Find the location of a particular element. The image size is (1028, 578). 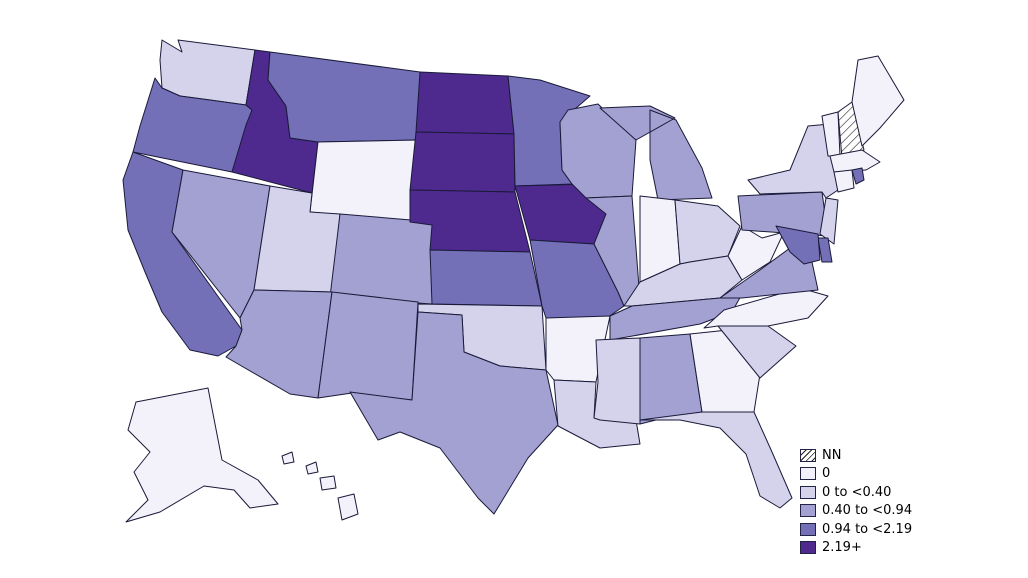

state-fl is located at coordinates (716, 460).